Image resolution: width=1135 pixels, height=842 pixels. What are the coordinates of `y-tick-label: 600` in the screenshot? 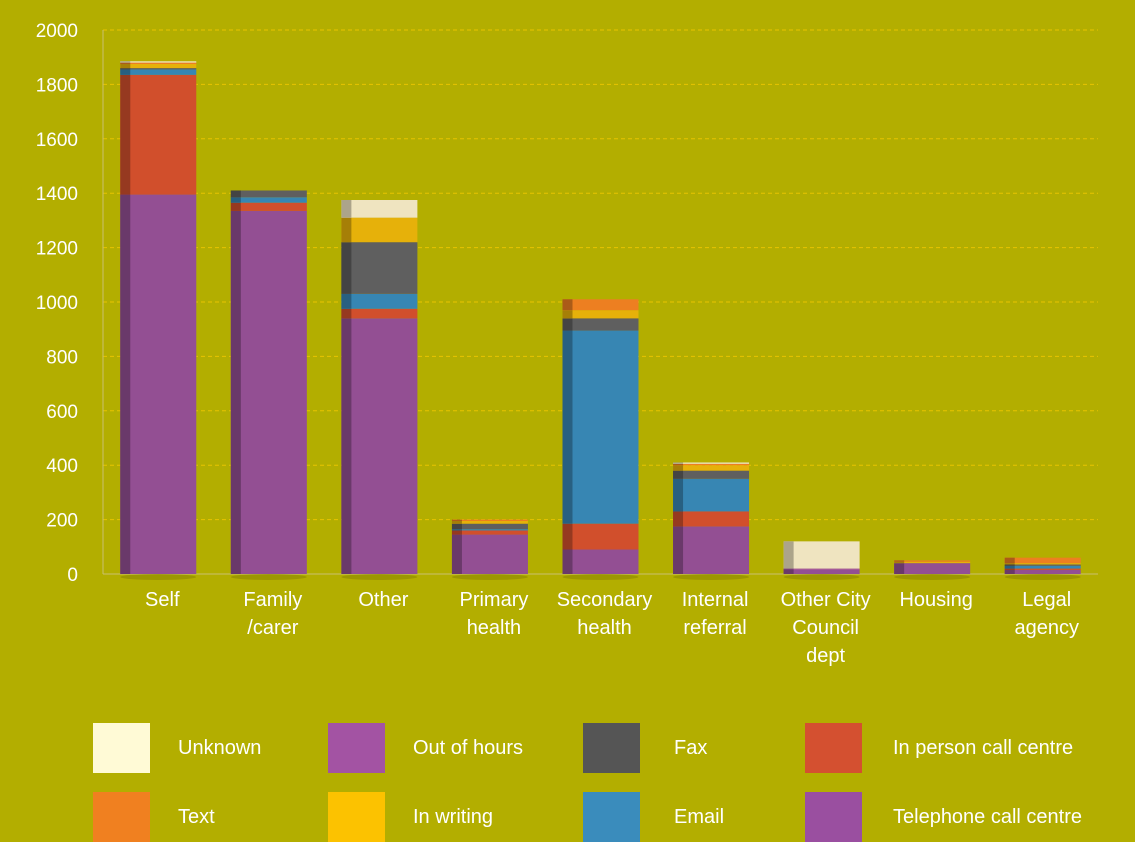 It's located at (62, 412).